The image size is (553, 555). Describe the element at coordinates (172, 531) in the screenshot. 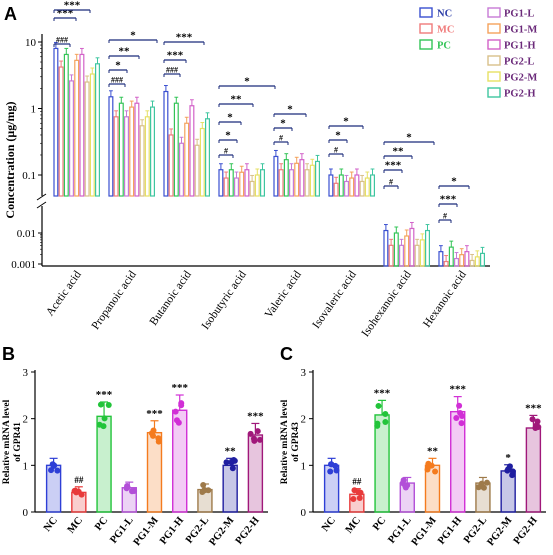

I see `category-label: PG1-H` at that location.